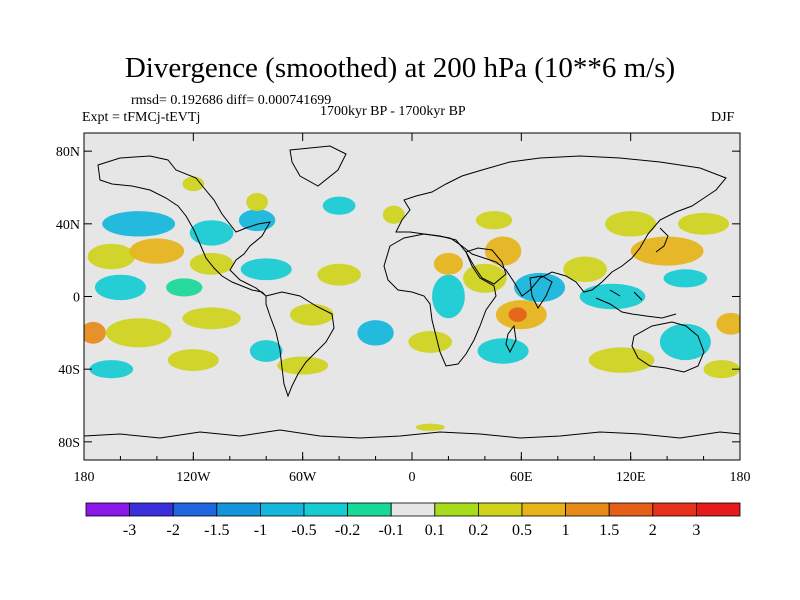 This screenshot has height=600, width=800. What do you see at coordinates (412, 477) in the screenshot?
I see `x-tick-label: 0` at bounding box center [412, 477].